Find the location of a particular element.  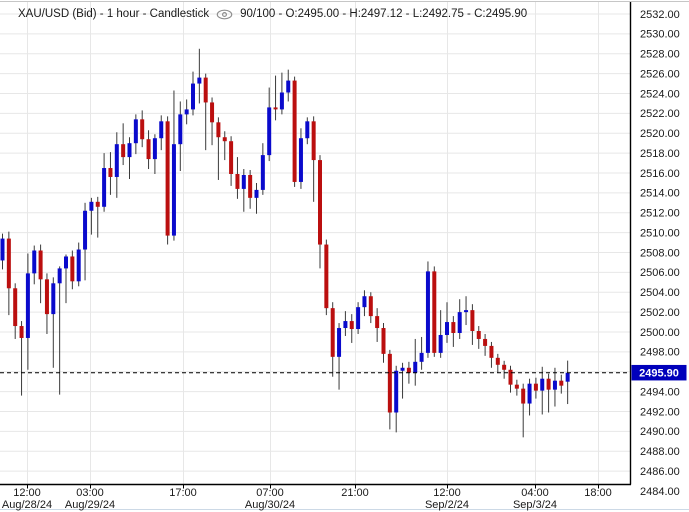

current-price-tag-label: 2495.90 is located at coordinates (659, 374).